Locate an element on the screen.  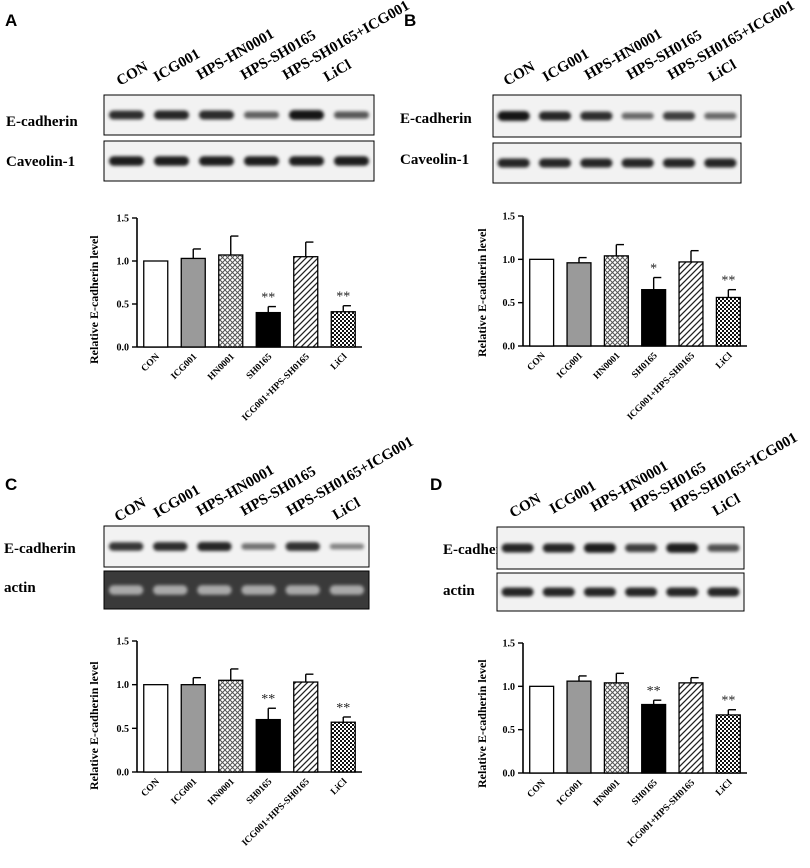
blot-label-loading-control: Caveolin-1 is located at coordinates (434, 160).